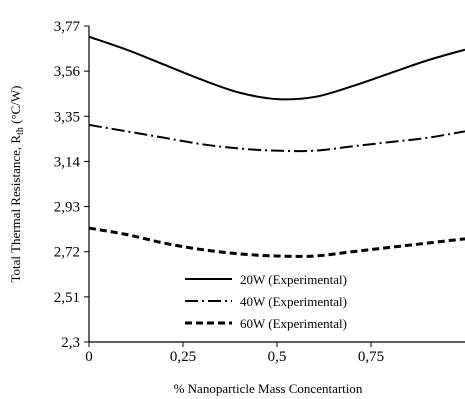 The image size is (465, 399). I want to click on y-tick-label: 2,93, so click(67, 208).